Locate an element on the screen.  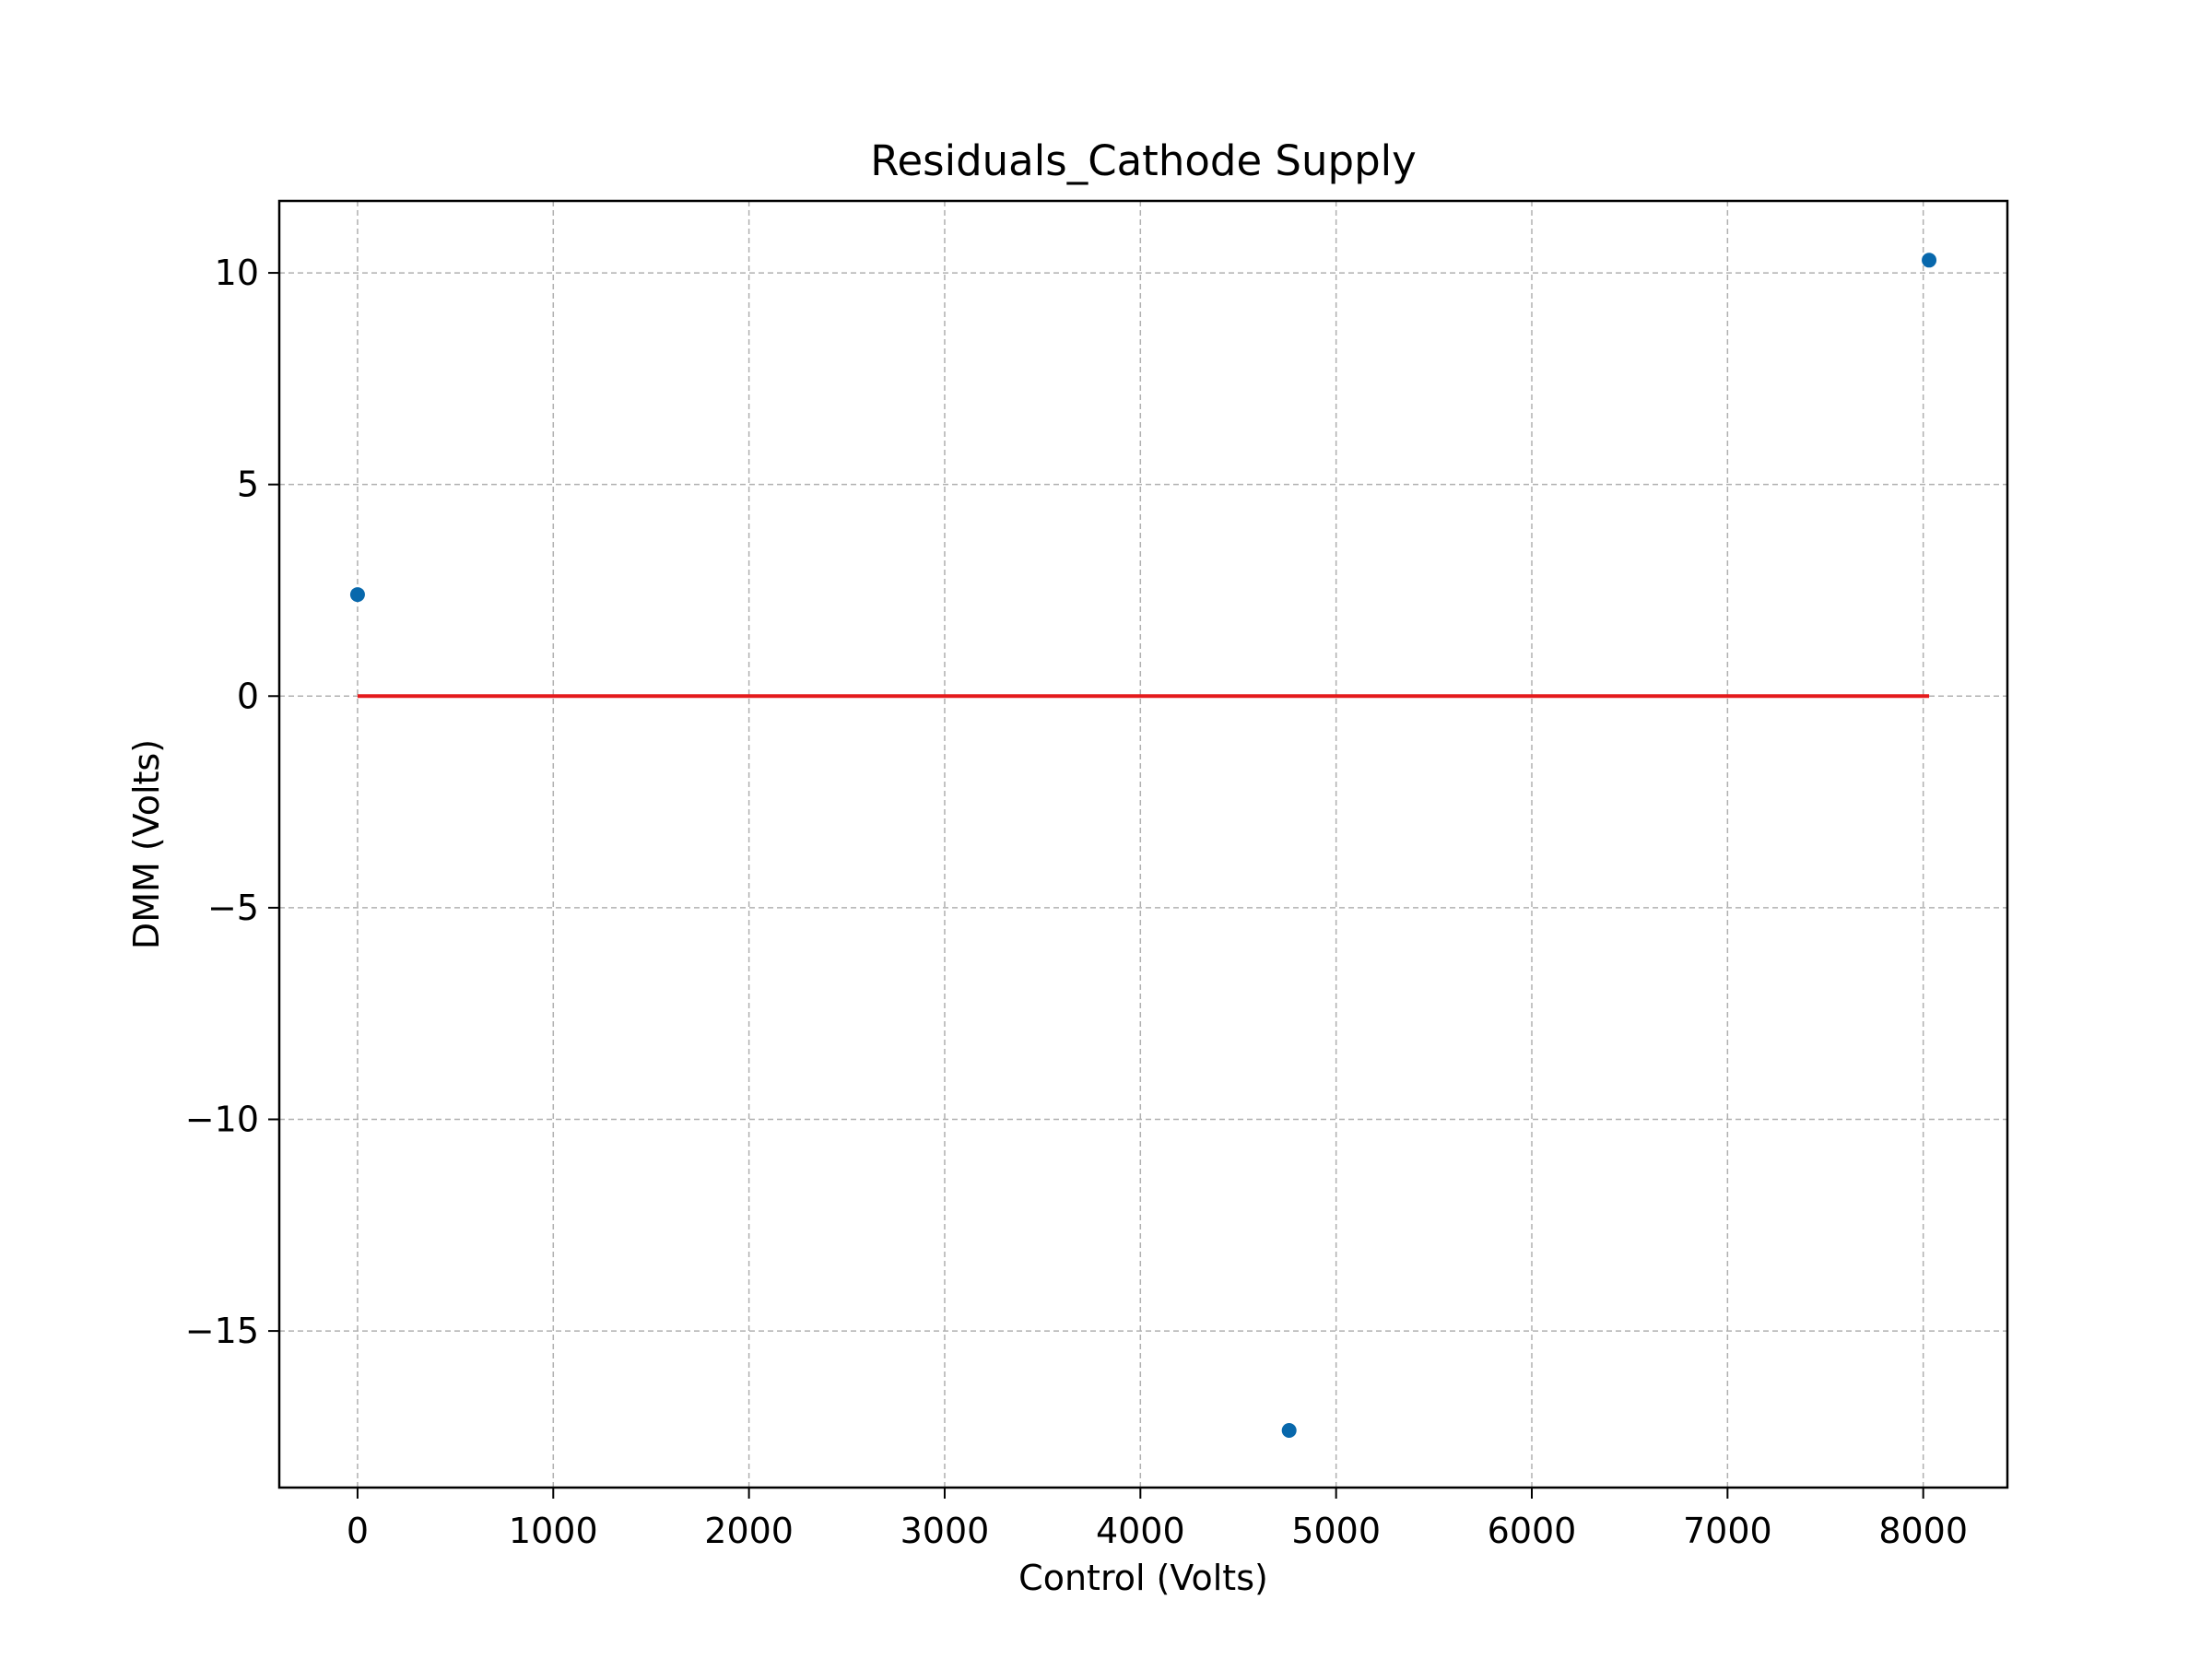
chart-title: Residuals_Cathode Supply is located at coordinates (1143, 160).